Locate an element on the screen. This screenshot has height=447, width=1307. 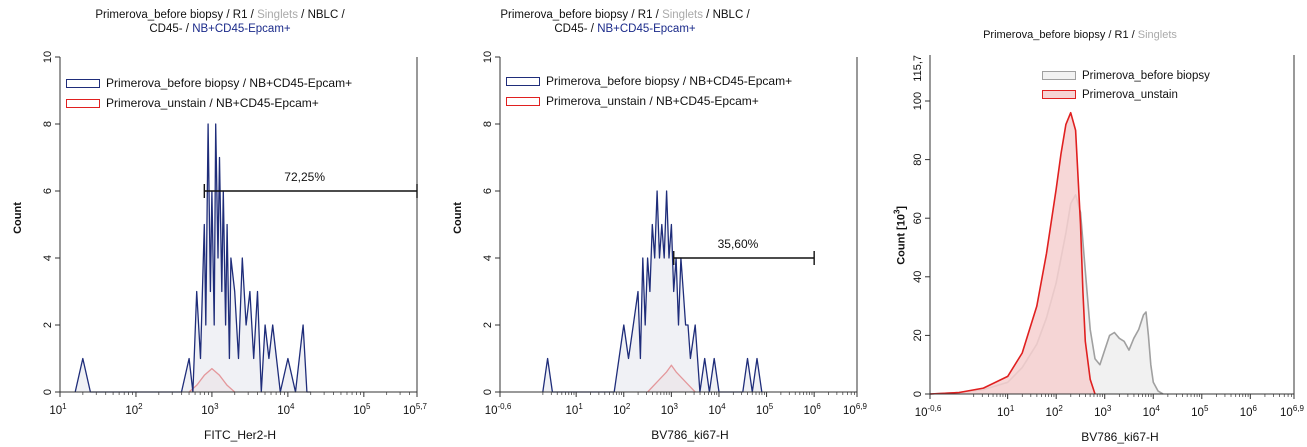
gate-label: 72,25% is located at coordinates (304, 177).